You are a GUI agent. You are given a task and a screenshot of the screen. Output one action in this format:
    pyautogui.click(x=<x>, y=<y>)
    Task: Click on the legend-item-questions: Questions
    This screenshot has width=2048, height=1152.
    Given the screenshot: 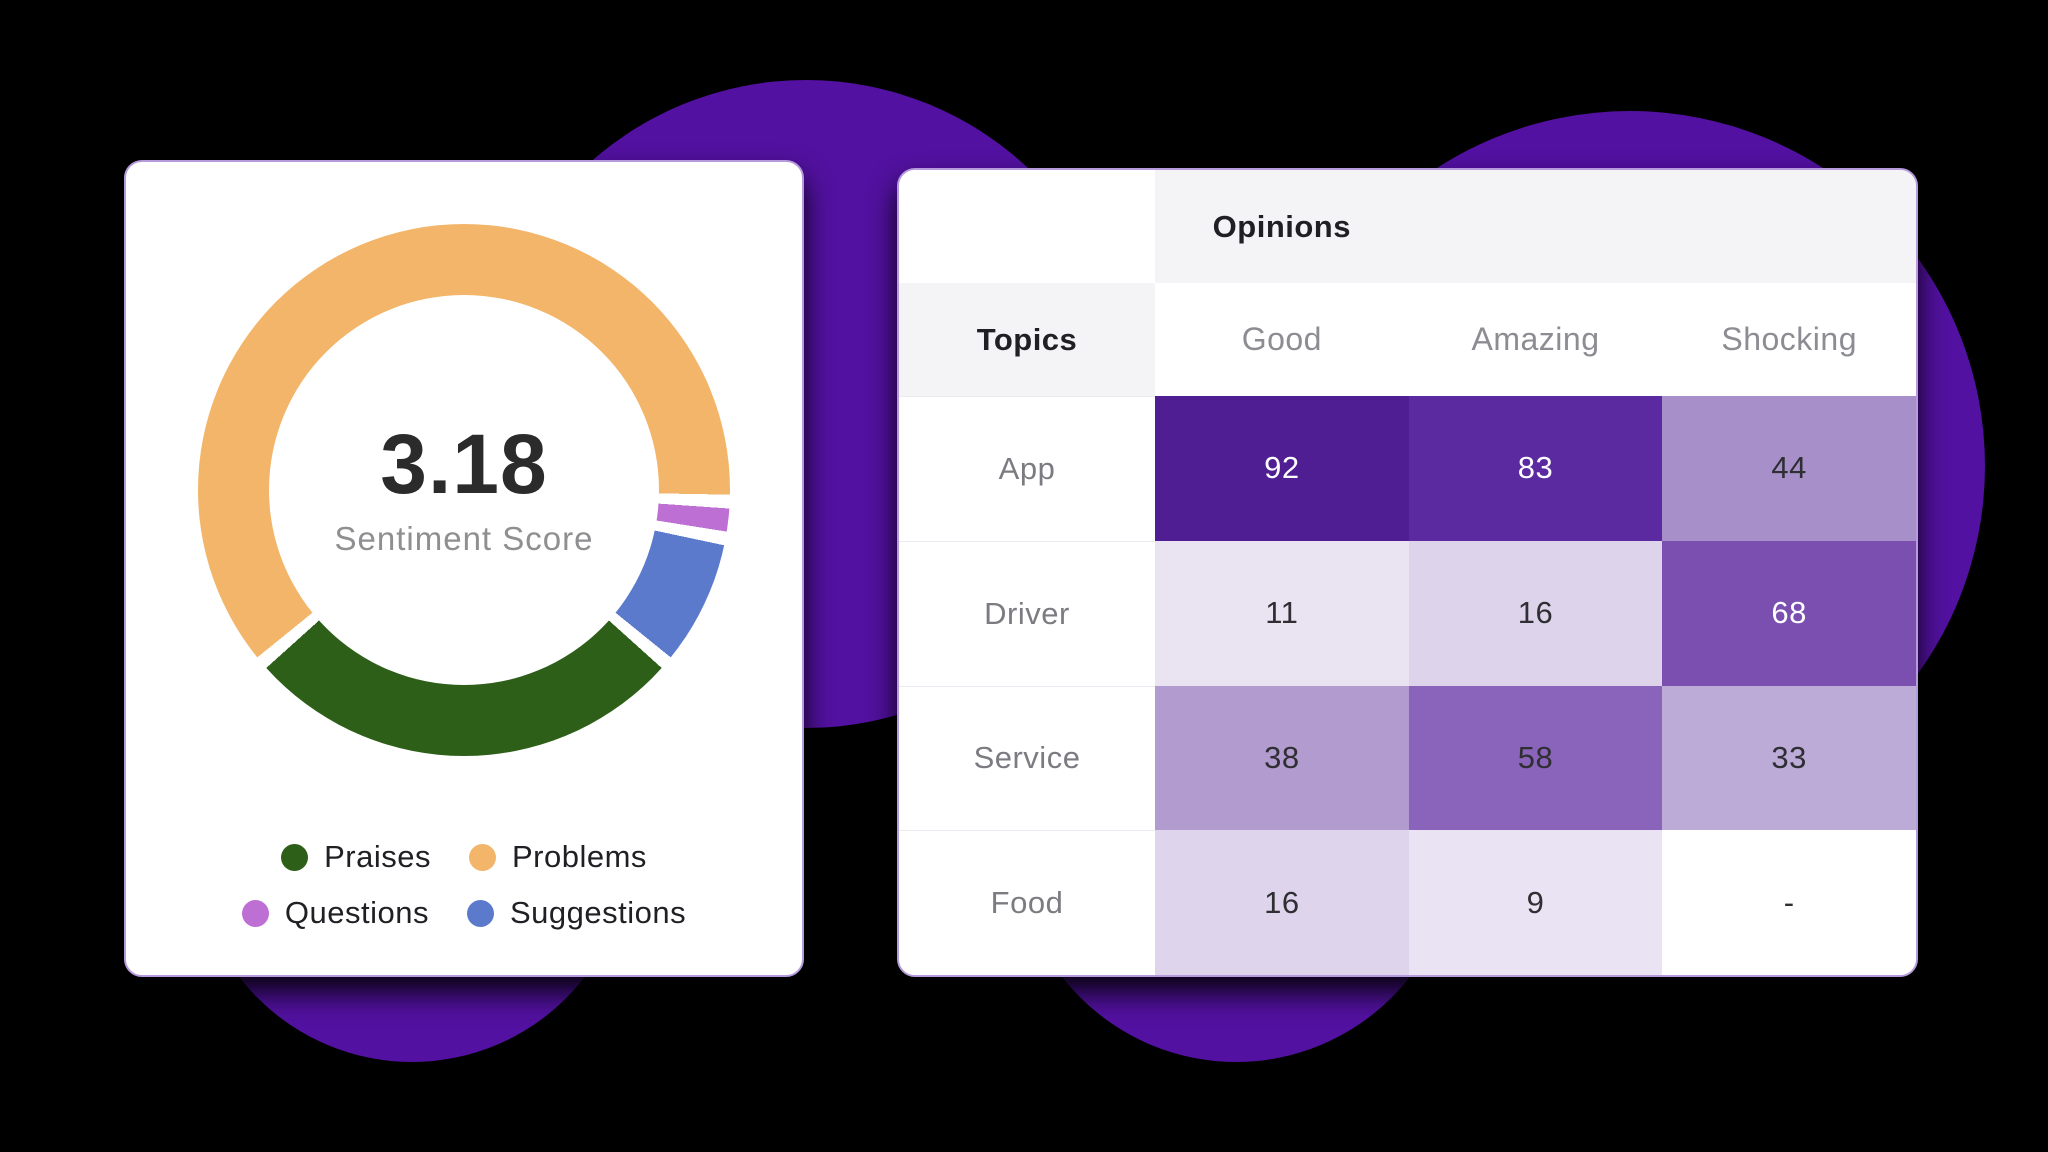 What is the action you would take?
    pyautogui.click(x=335, y=913)
    